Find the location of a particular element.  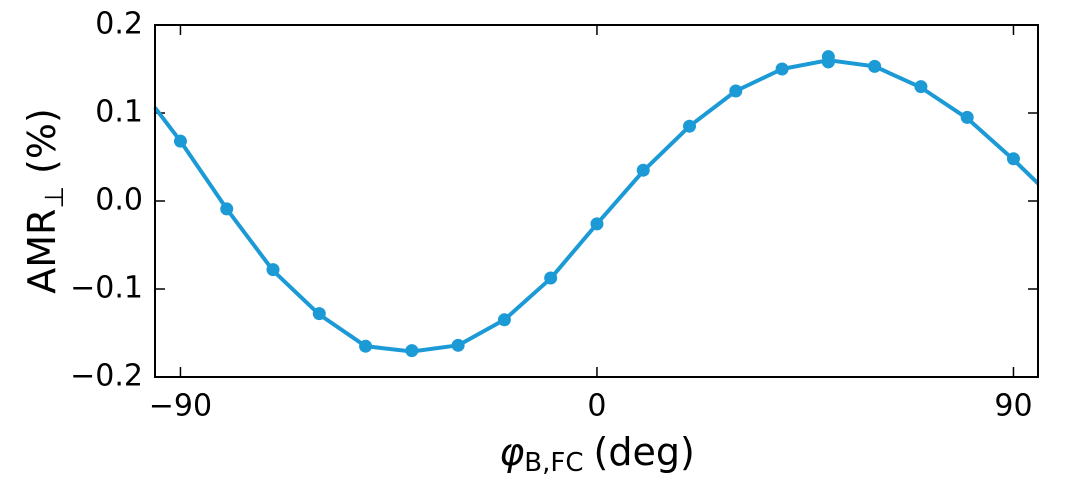

x-tick-label: 90 is located at coordinates (1013, 406).